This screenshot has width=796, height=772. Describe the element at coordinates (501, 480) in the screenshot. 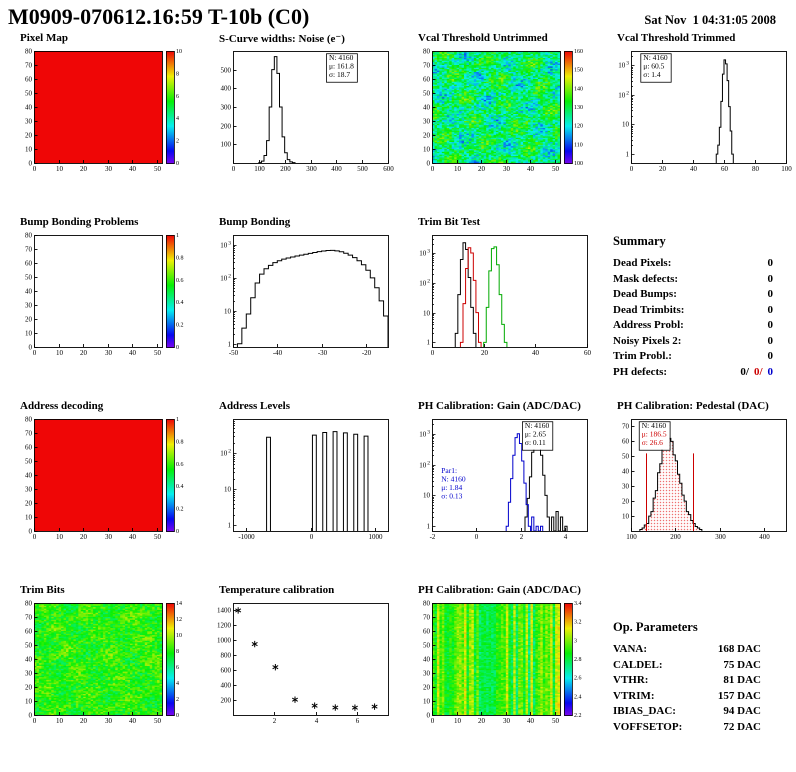

I see `ph-gain-plot` at that location.